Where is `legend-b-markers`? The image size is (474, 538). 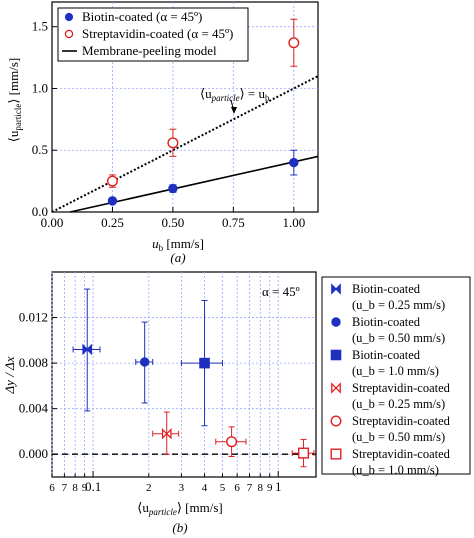 legend-b-markers is located at coordinates (336, 371).